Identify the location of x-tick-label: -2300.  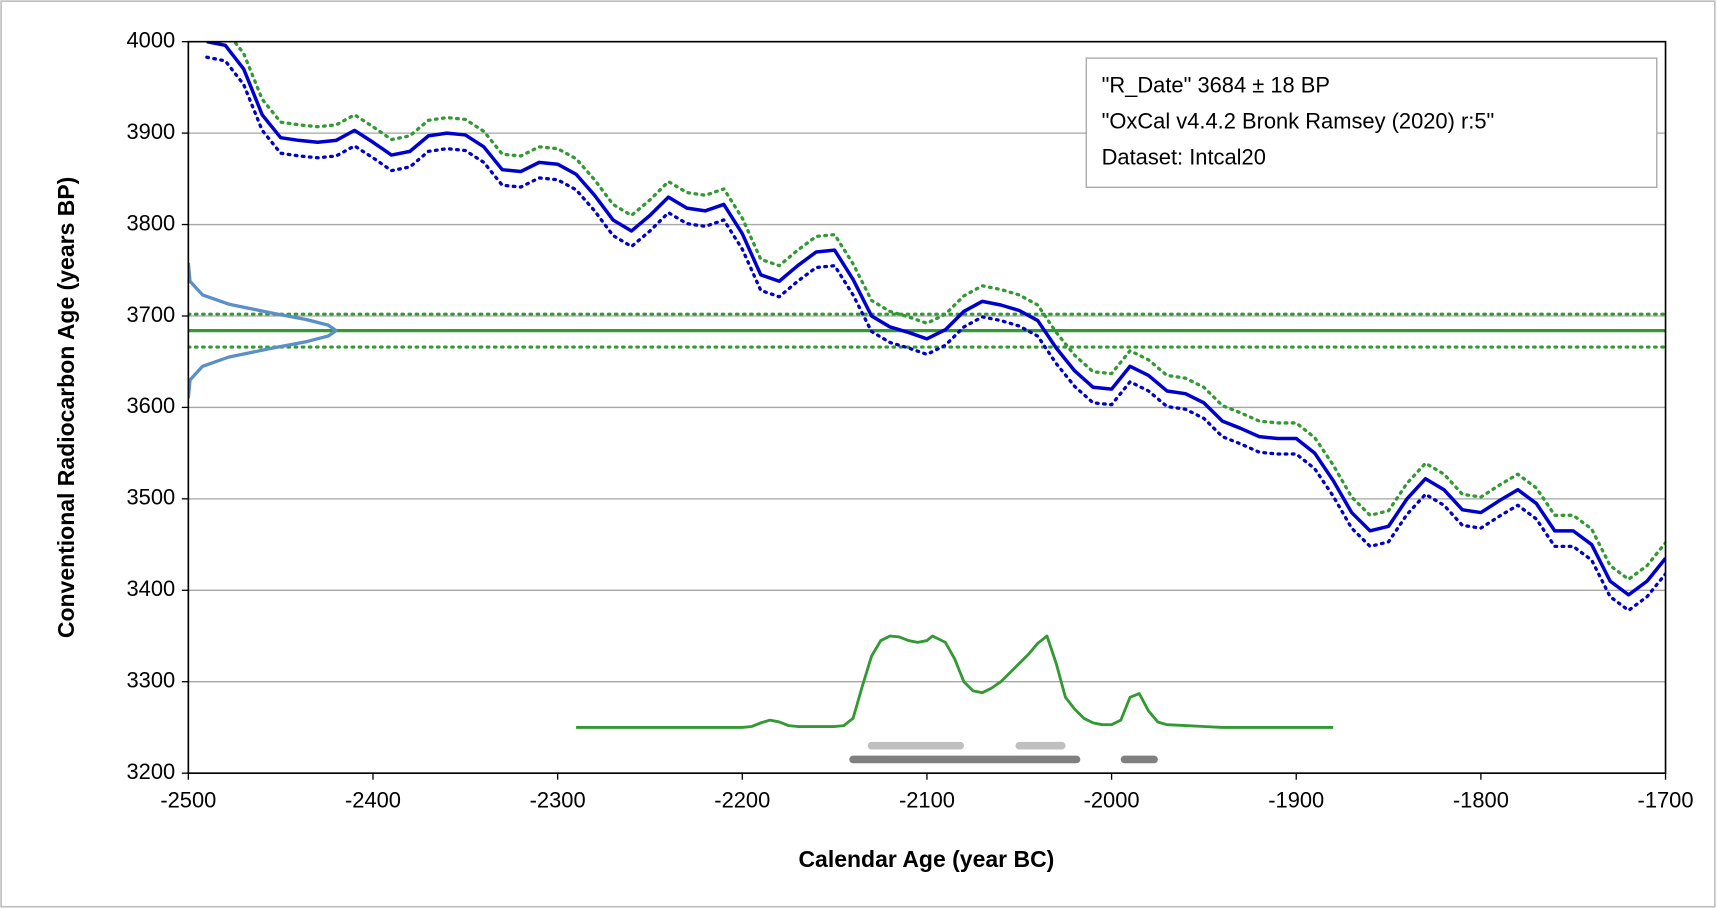
(558, 799).